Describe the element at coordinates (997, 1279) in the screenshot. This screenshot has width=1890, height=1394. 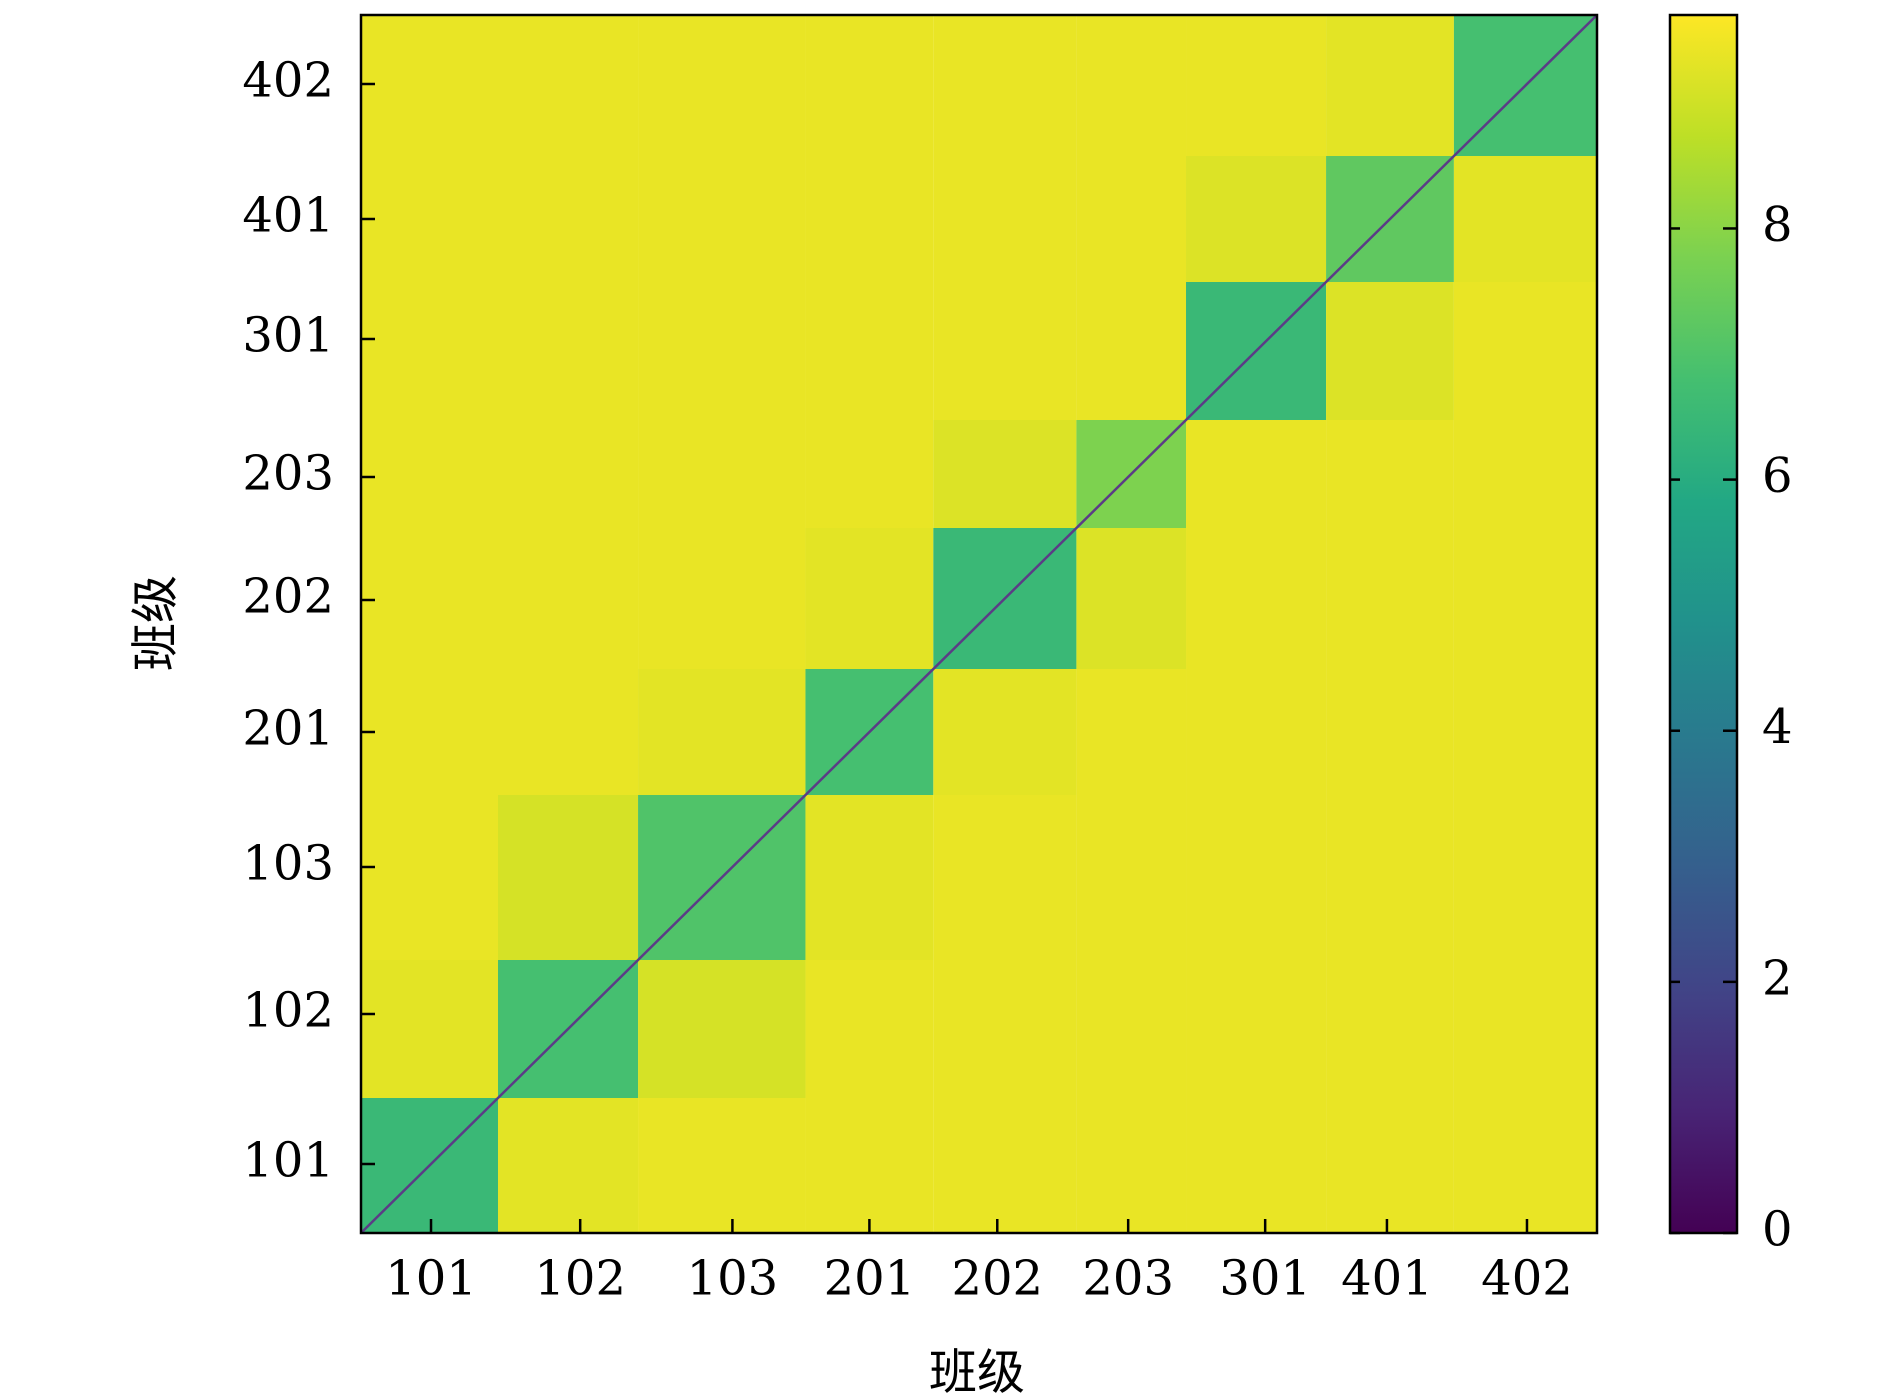
I see `x-tick-label: 202` at that location.